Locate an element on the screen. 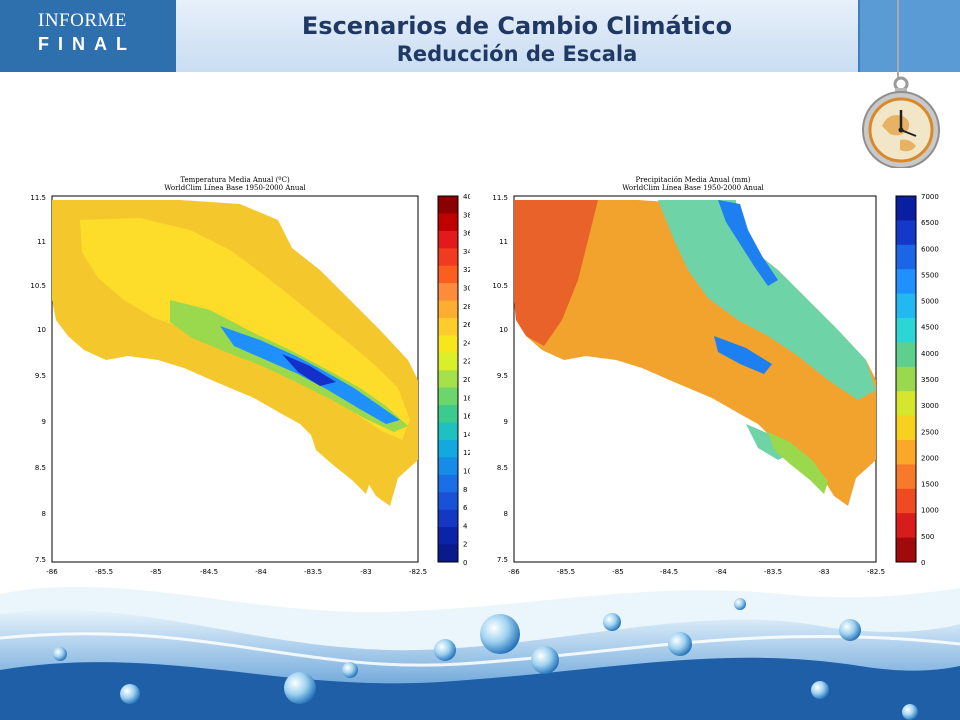 The width and height of the screenshot is (960, 720). colorbar-label: 7000 is located at coordinates (930, 197).